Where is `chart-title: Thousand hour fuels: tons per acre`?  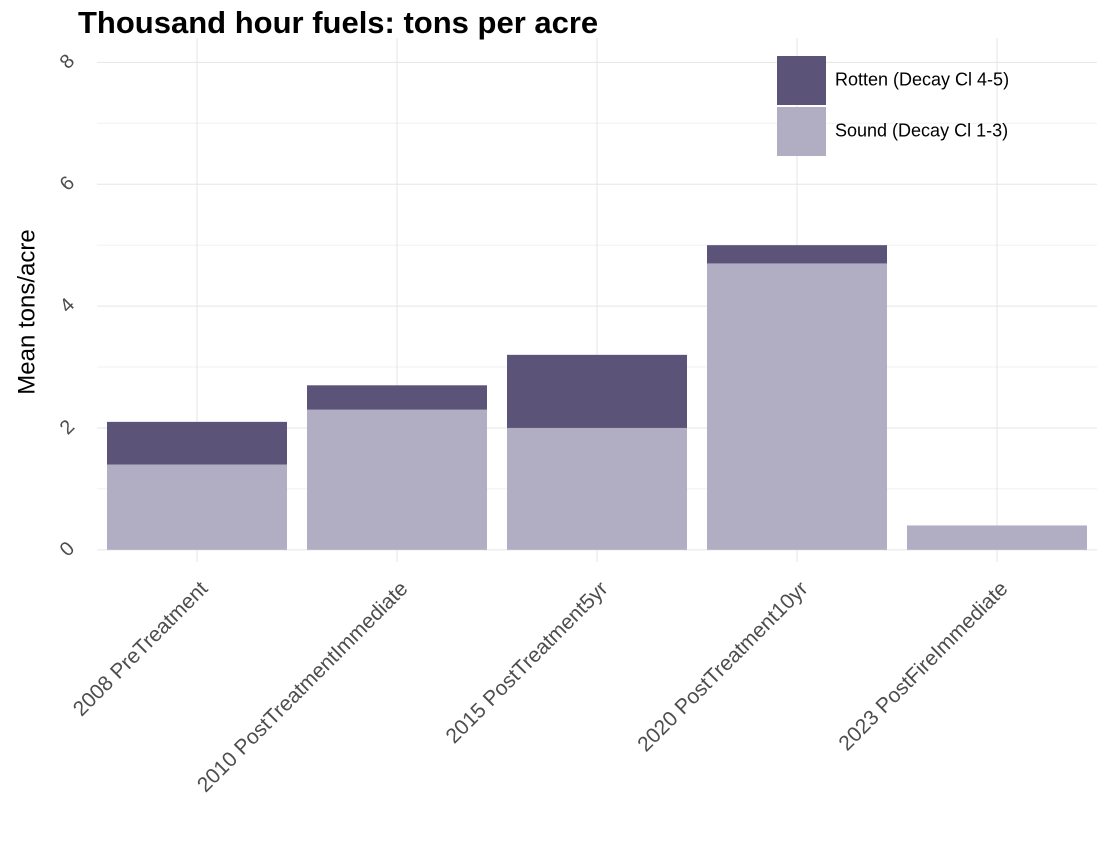
chart-title: Thousand hour fuels: tons per acre is located at coordinates (338, 22).